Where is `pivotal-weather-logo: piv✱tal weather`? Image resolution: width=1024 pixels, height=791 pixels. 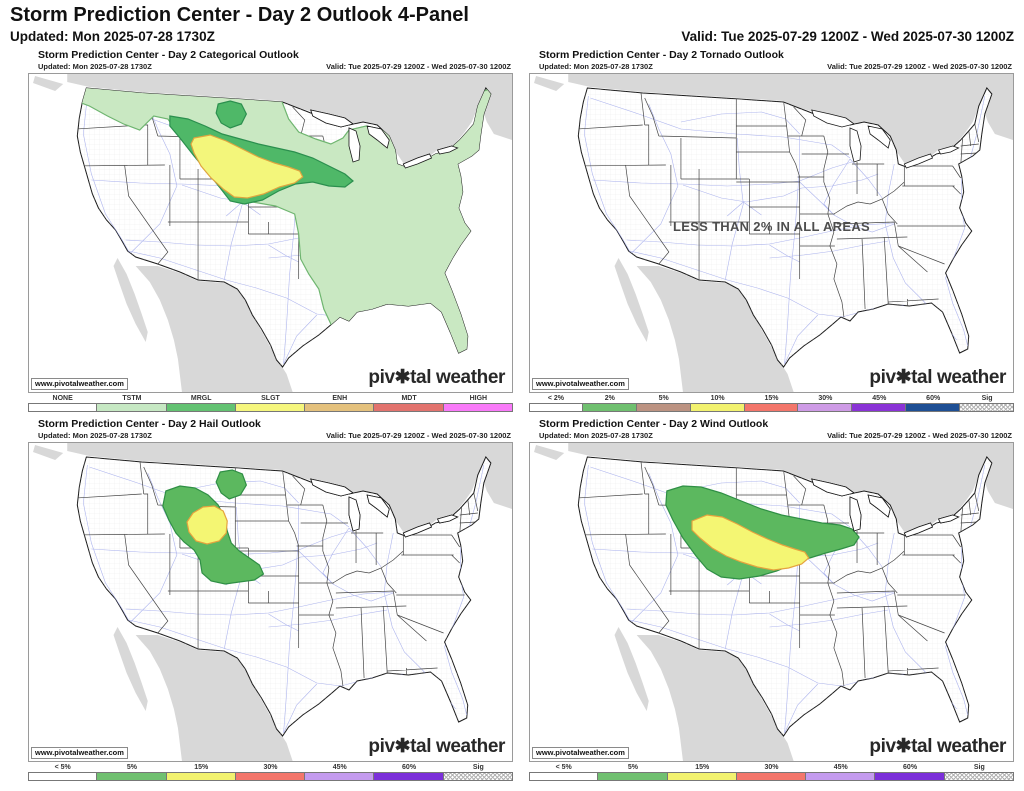 pivotal-weather-logo: piv✱tal weather is located at coordinates (436, 377).